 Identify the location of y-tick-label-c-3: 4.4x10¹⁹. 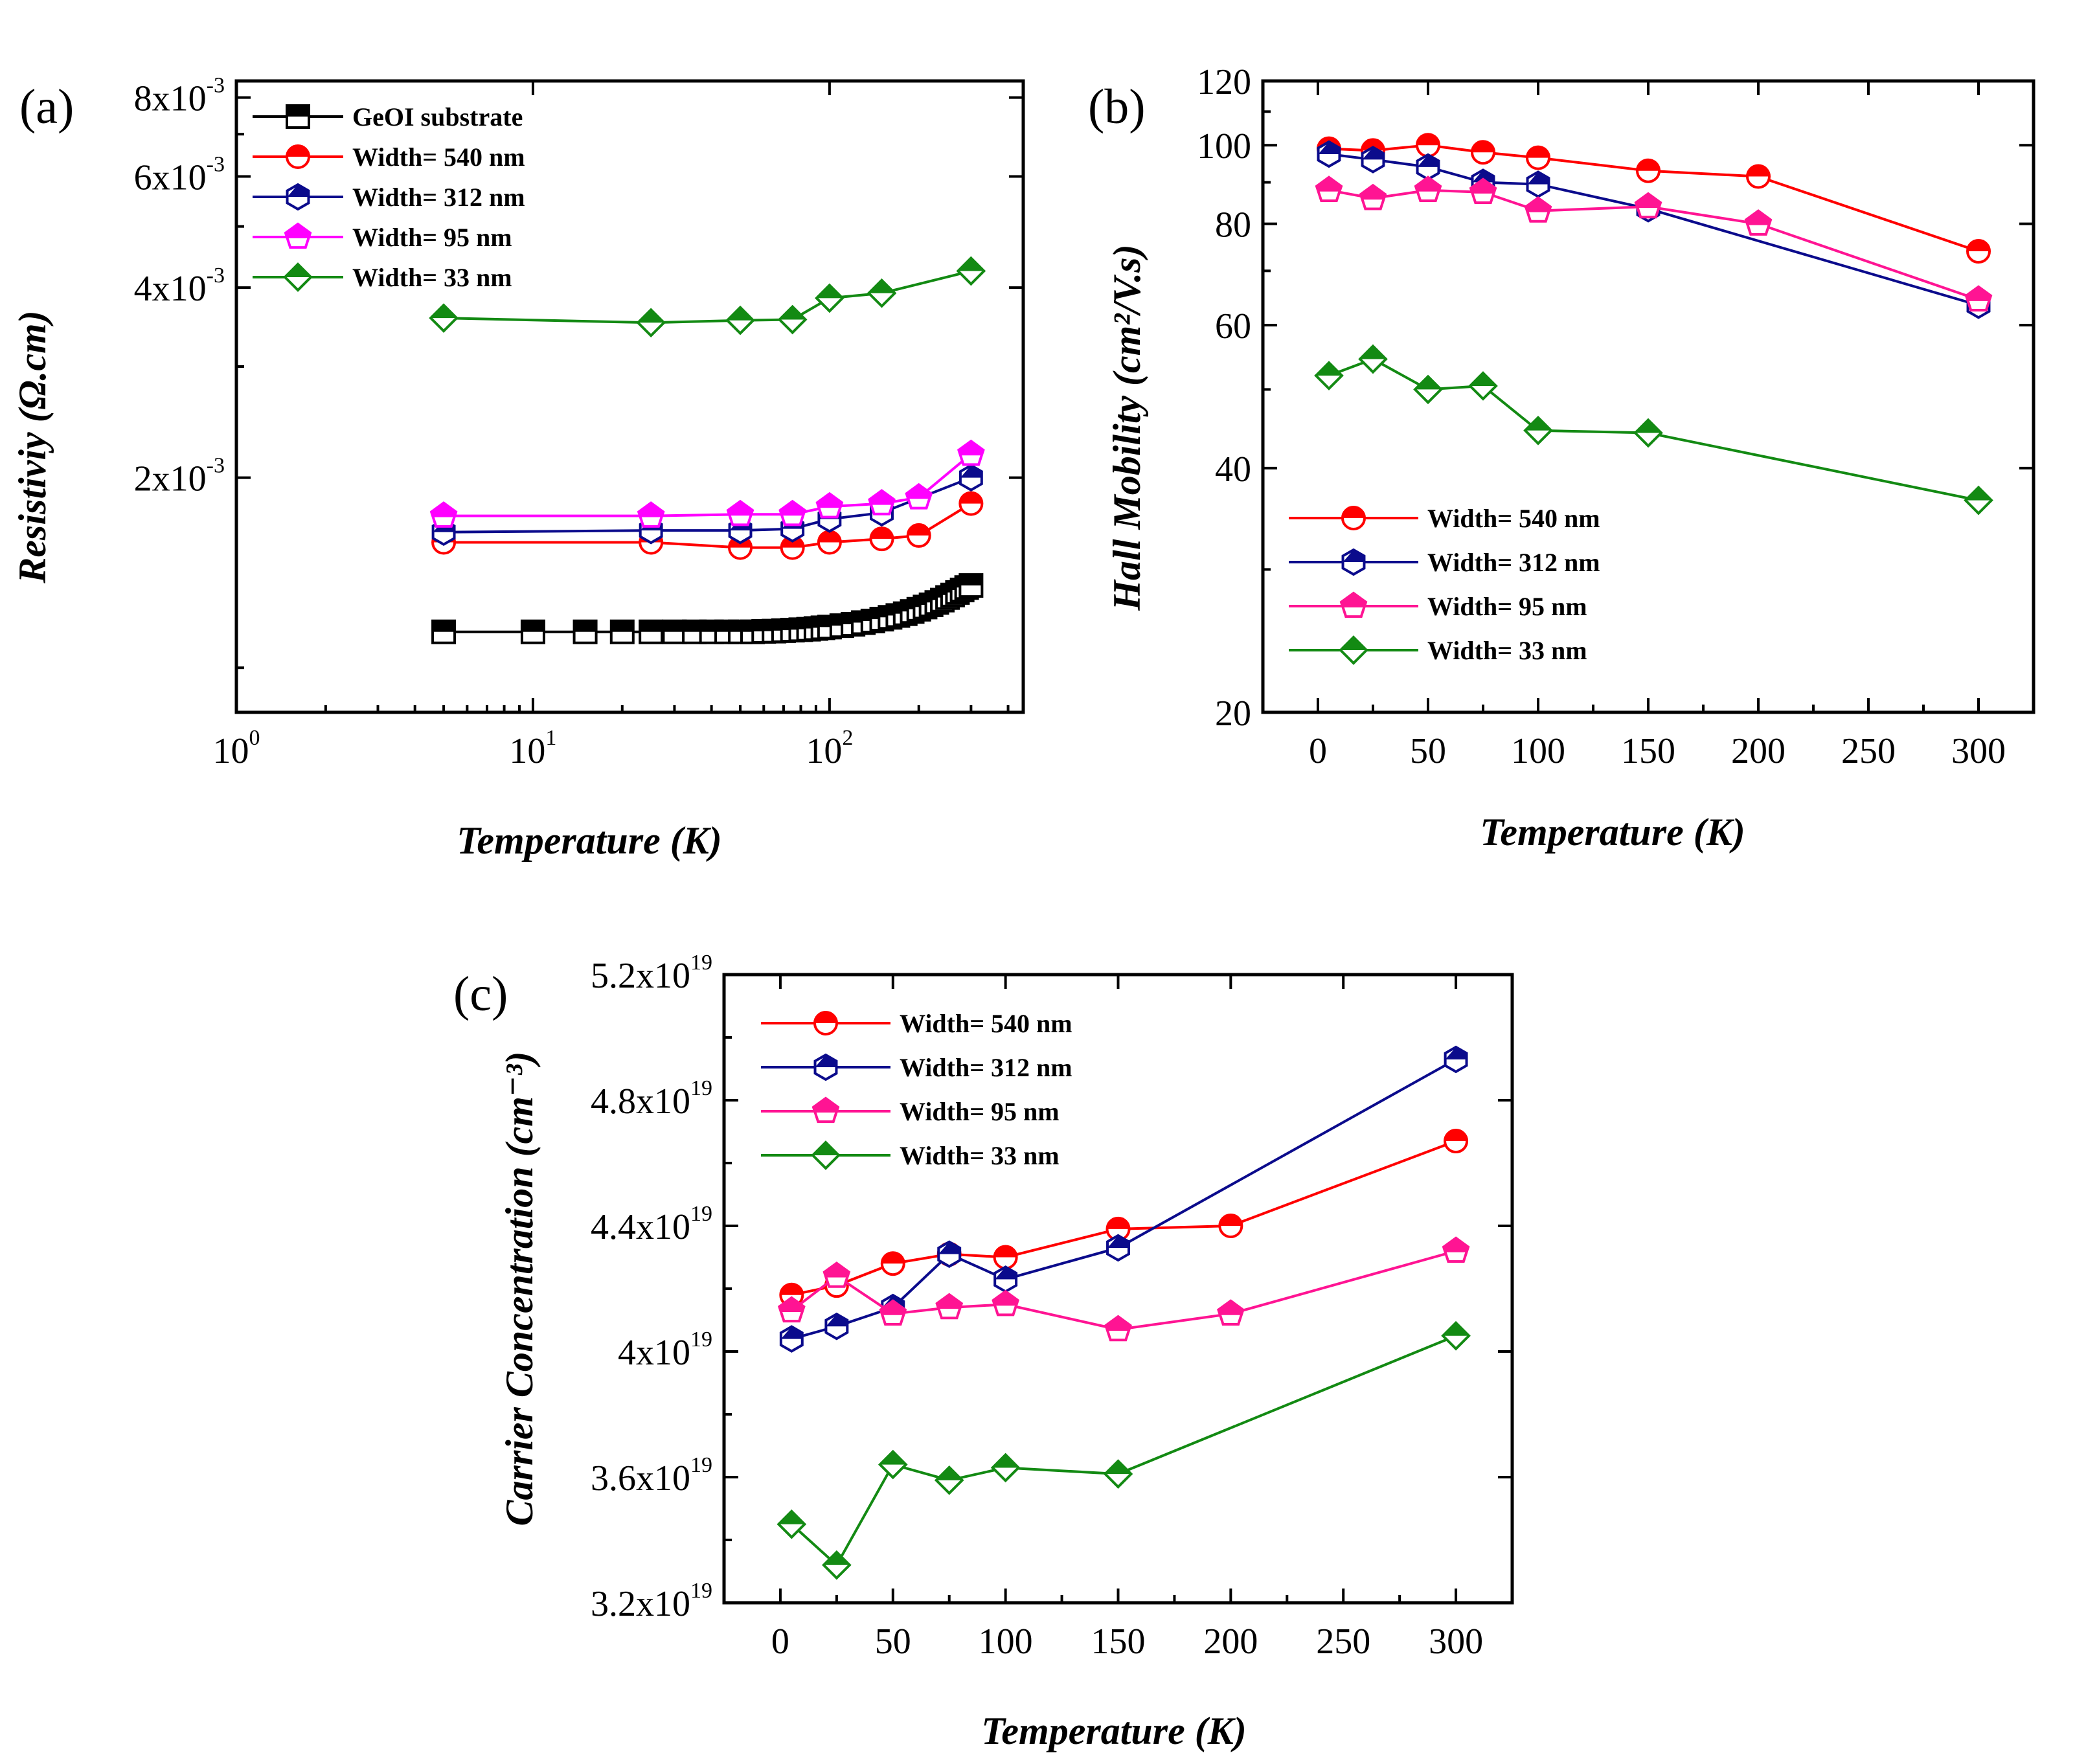
(651, 1224).